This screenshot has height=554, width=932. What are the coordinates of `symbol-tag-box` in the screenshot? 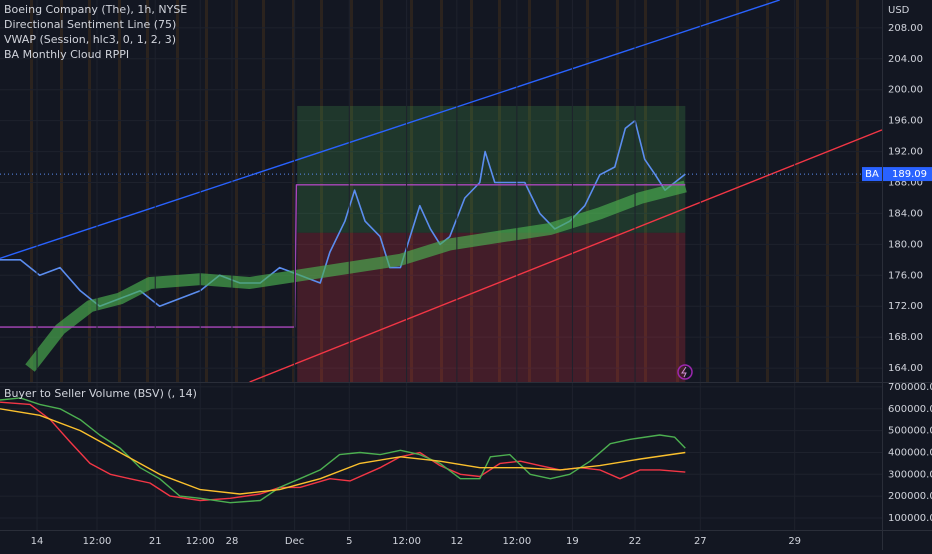 It's located at (872, 174).